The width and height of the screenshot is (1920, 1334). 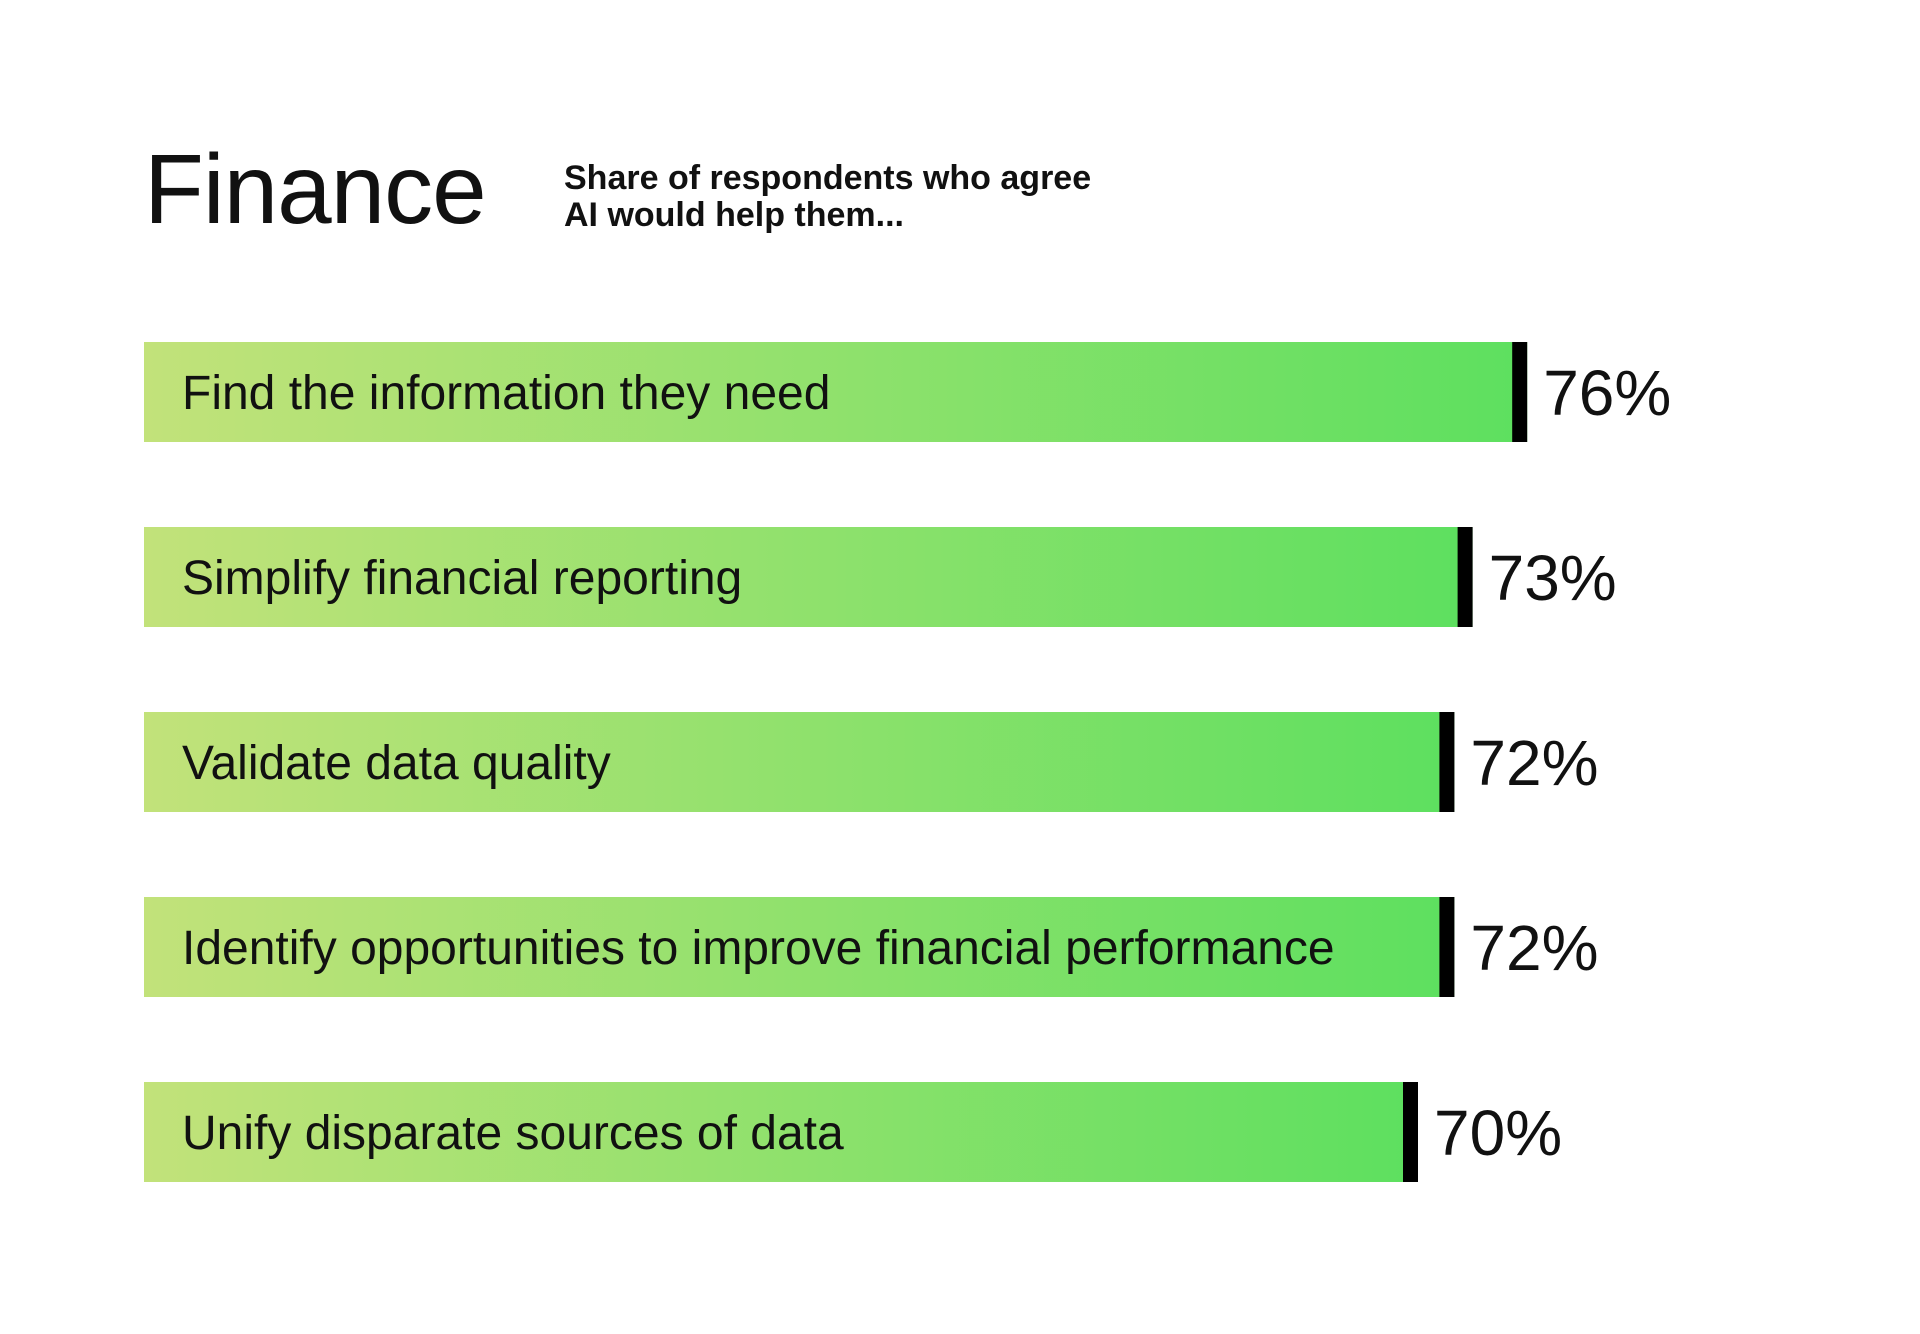 I want to click on bar-value-label: 76%, so click(x=1607, y=393).